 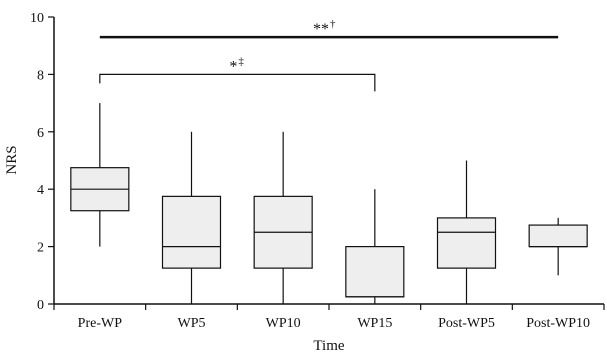 I want to click on y-tick-label: 4, so click(x=40, y=190).